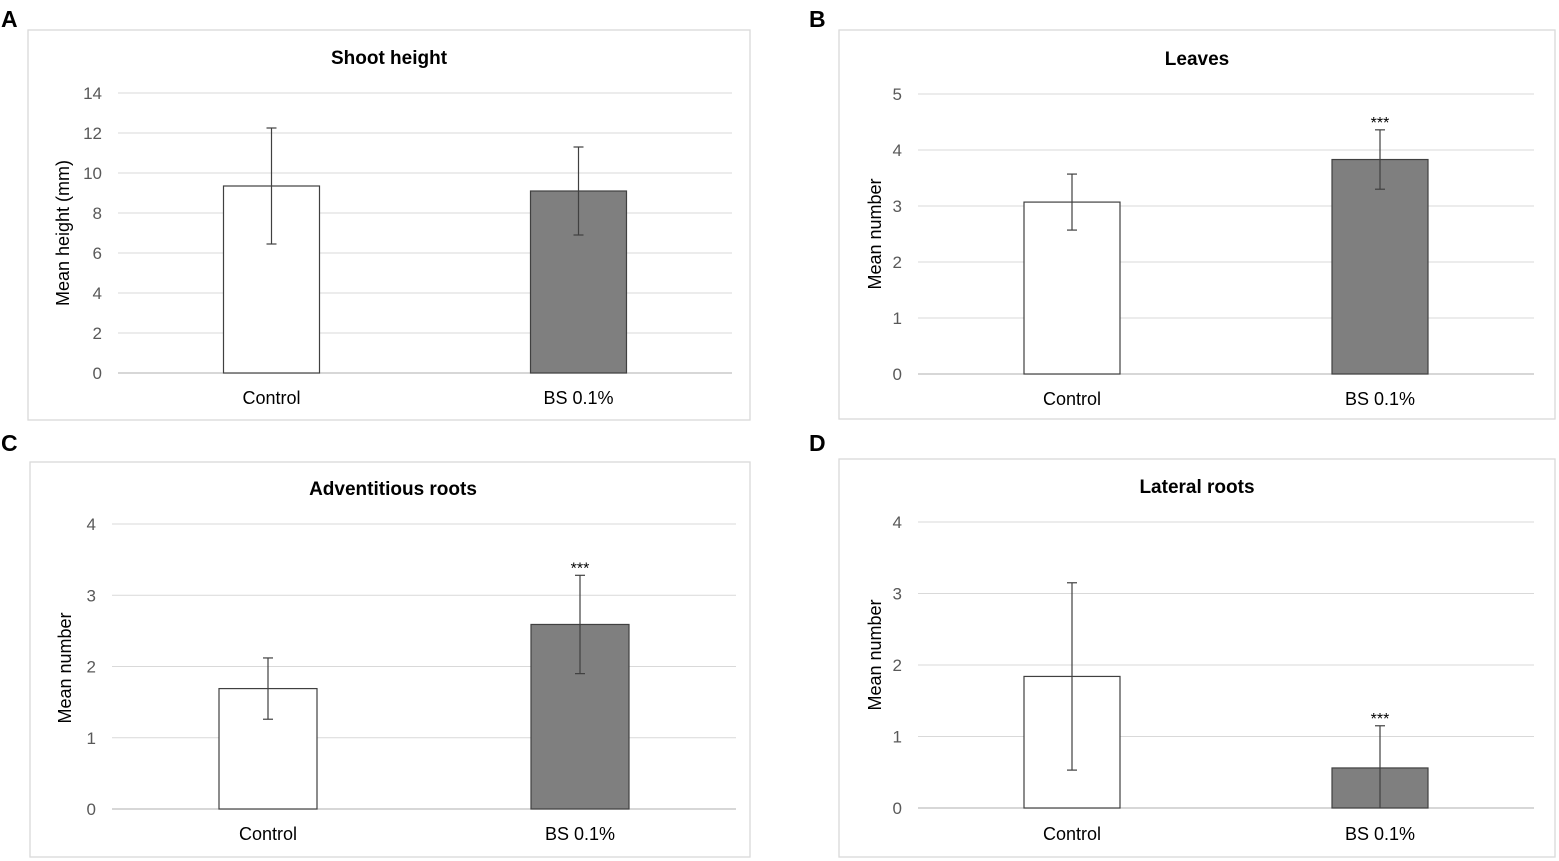 The height and width of the screenshot is (861, 1559). Describe the element at coordinates (897, 318) in the screenshot. I see `panel-b-ytick-label: 1` at that location.